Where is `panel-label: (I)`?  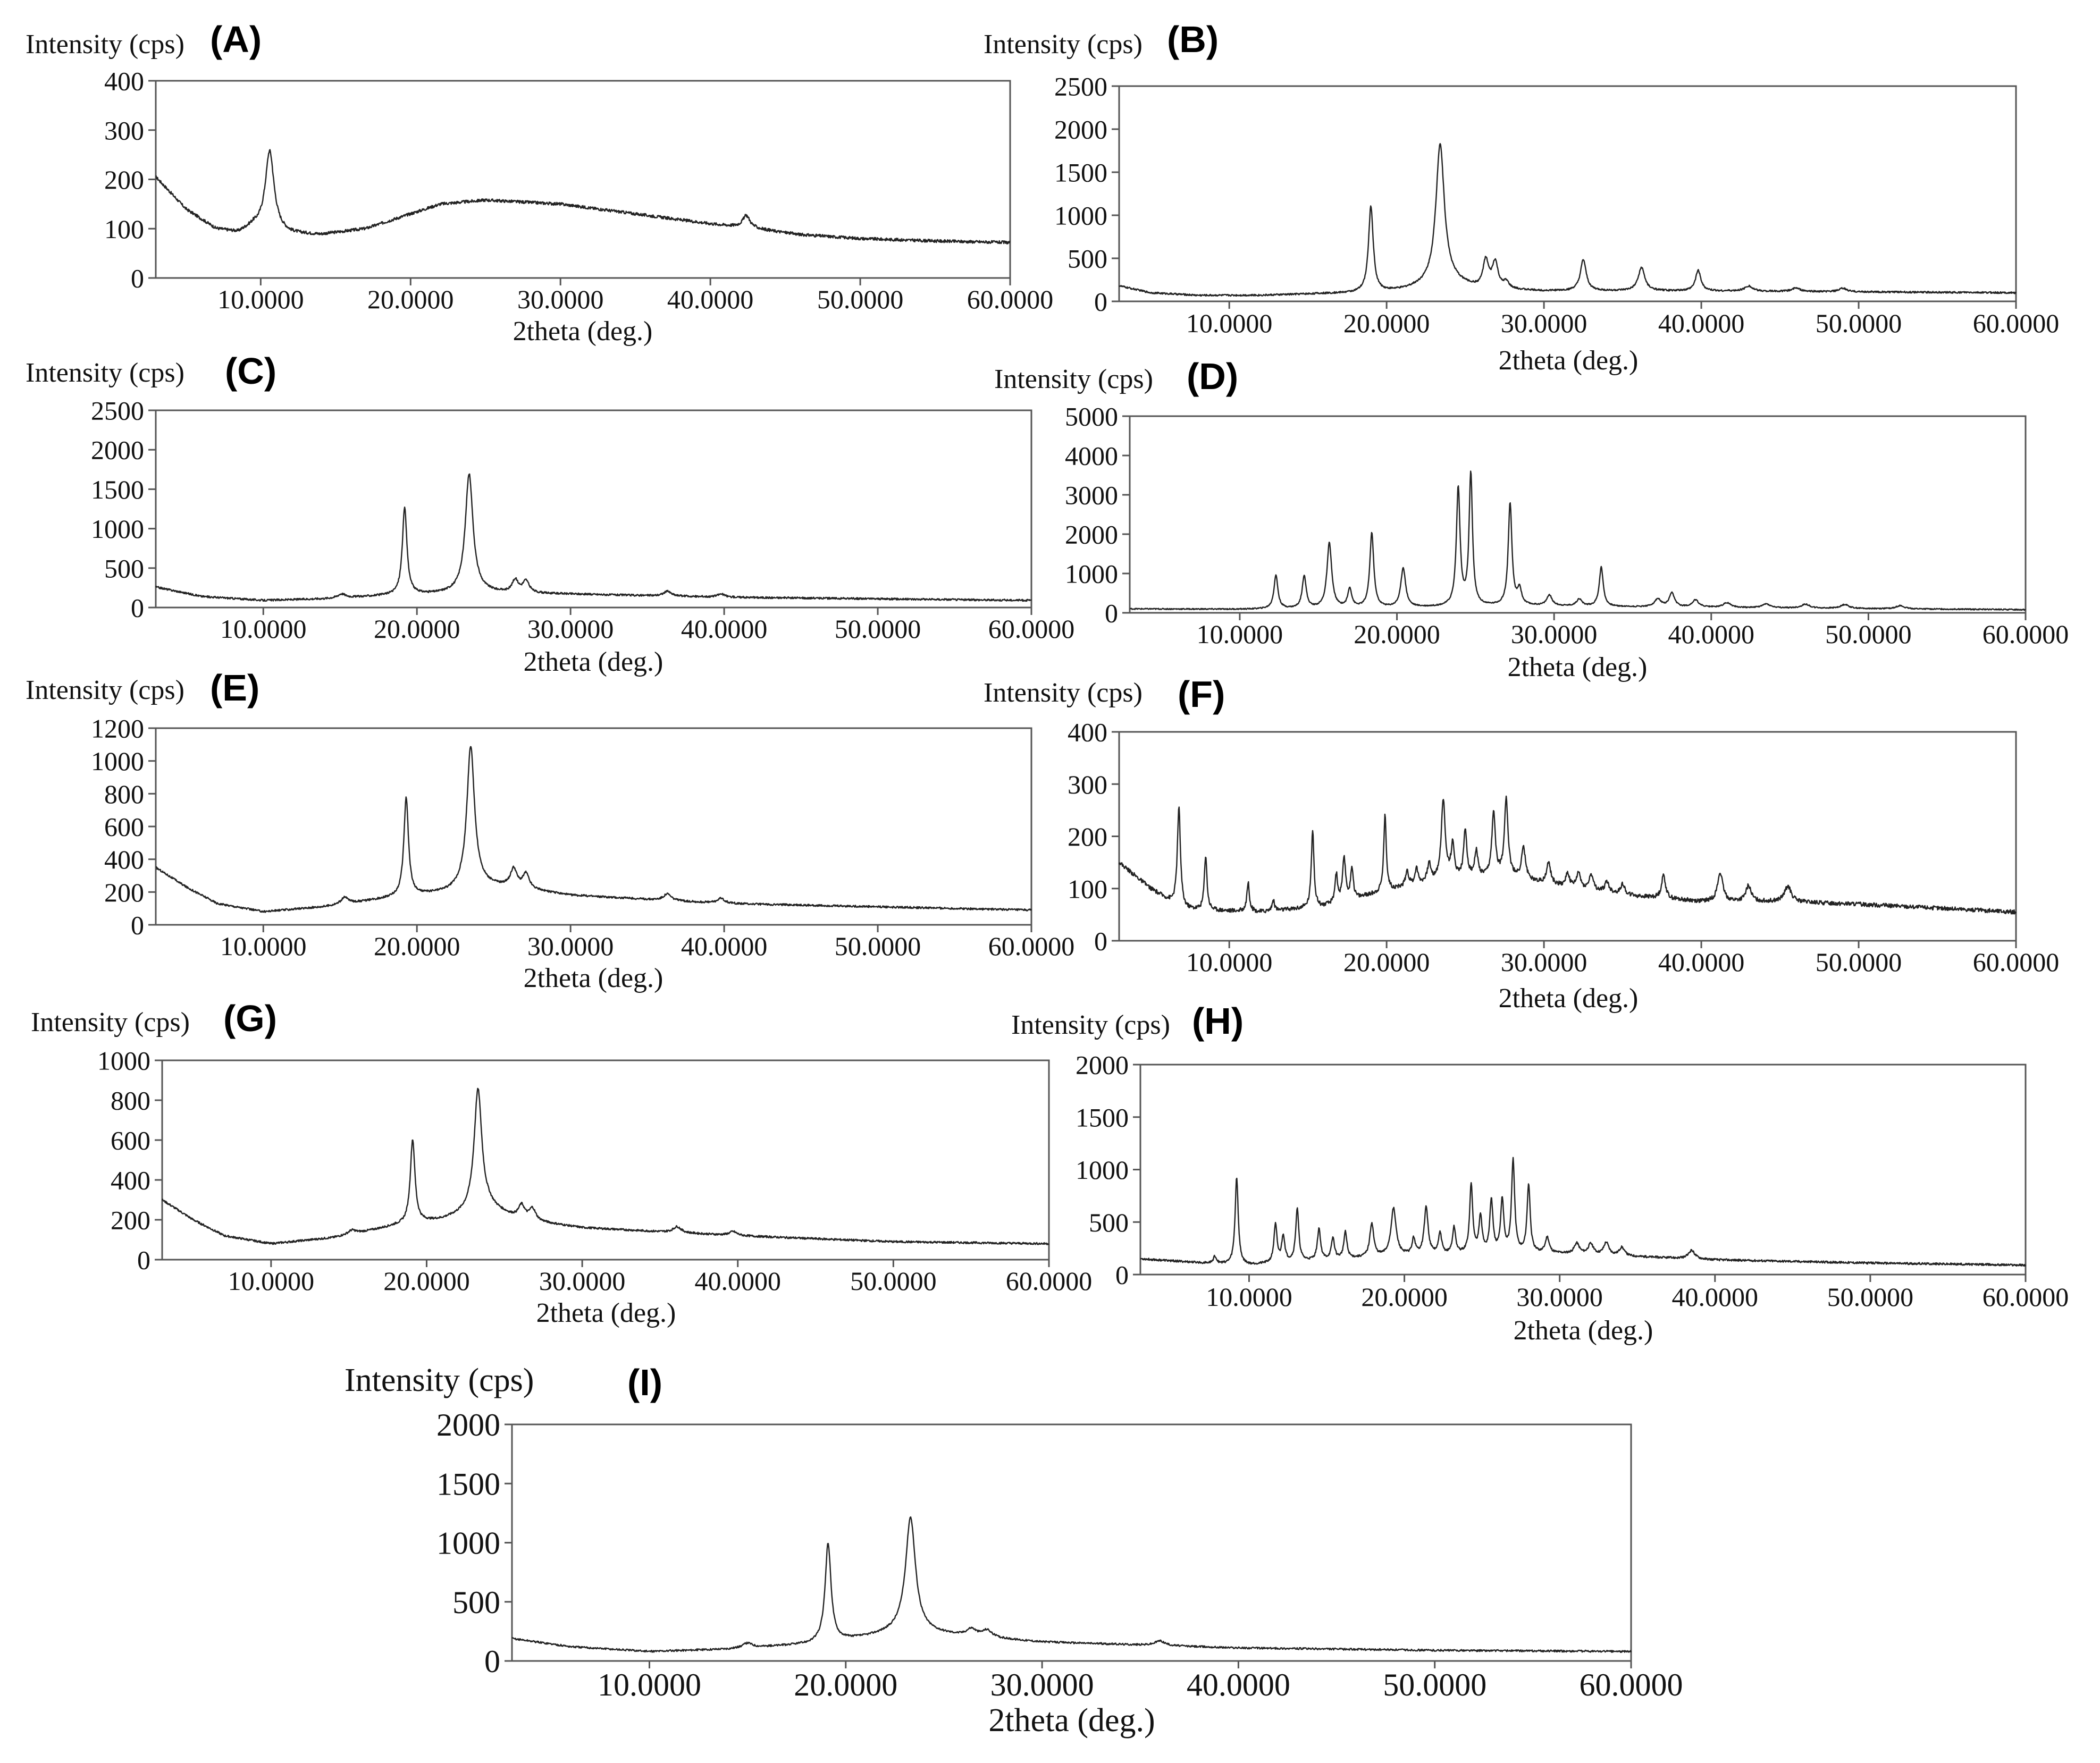 panel-label: (I) is located at coordinates (644, 1382).